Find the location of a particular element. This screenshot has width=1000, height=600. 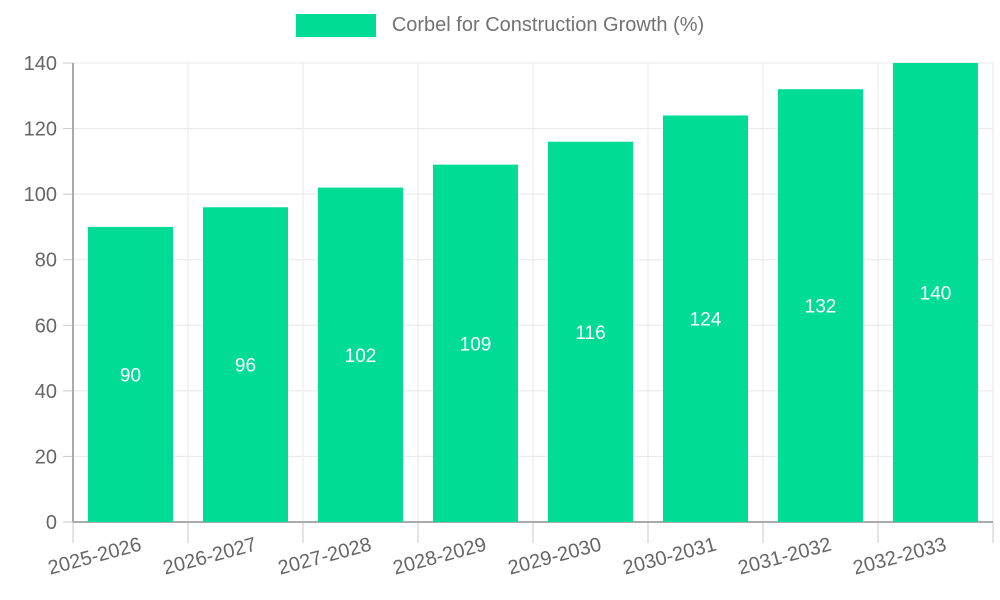

y-axis-label: 0 is located at coordinates (51, 523).